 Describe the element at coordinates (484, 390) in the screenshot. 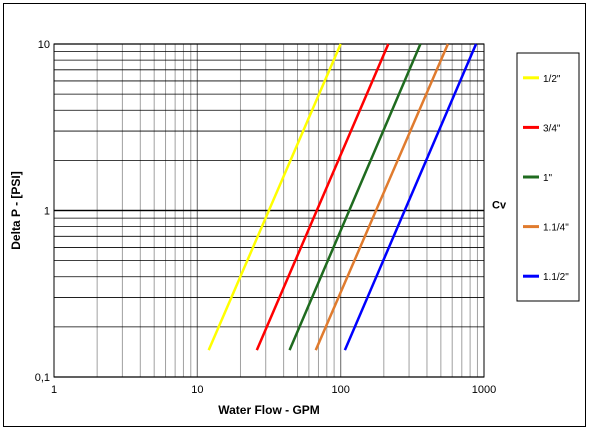

I see `x-tick-label: 1000` at that location.